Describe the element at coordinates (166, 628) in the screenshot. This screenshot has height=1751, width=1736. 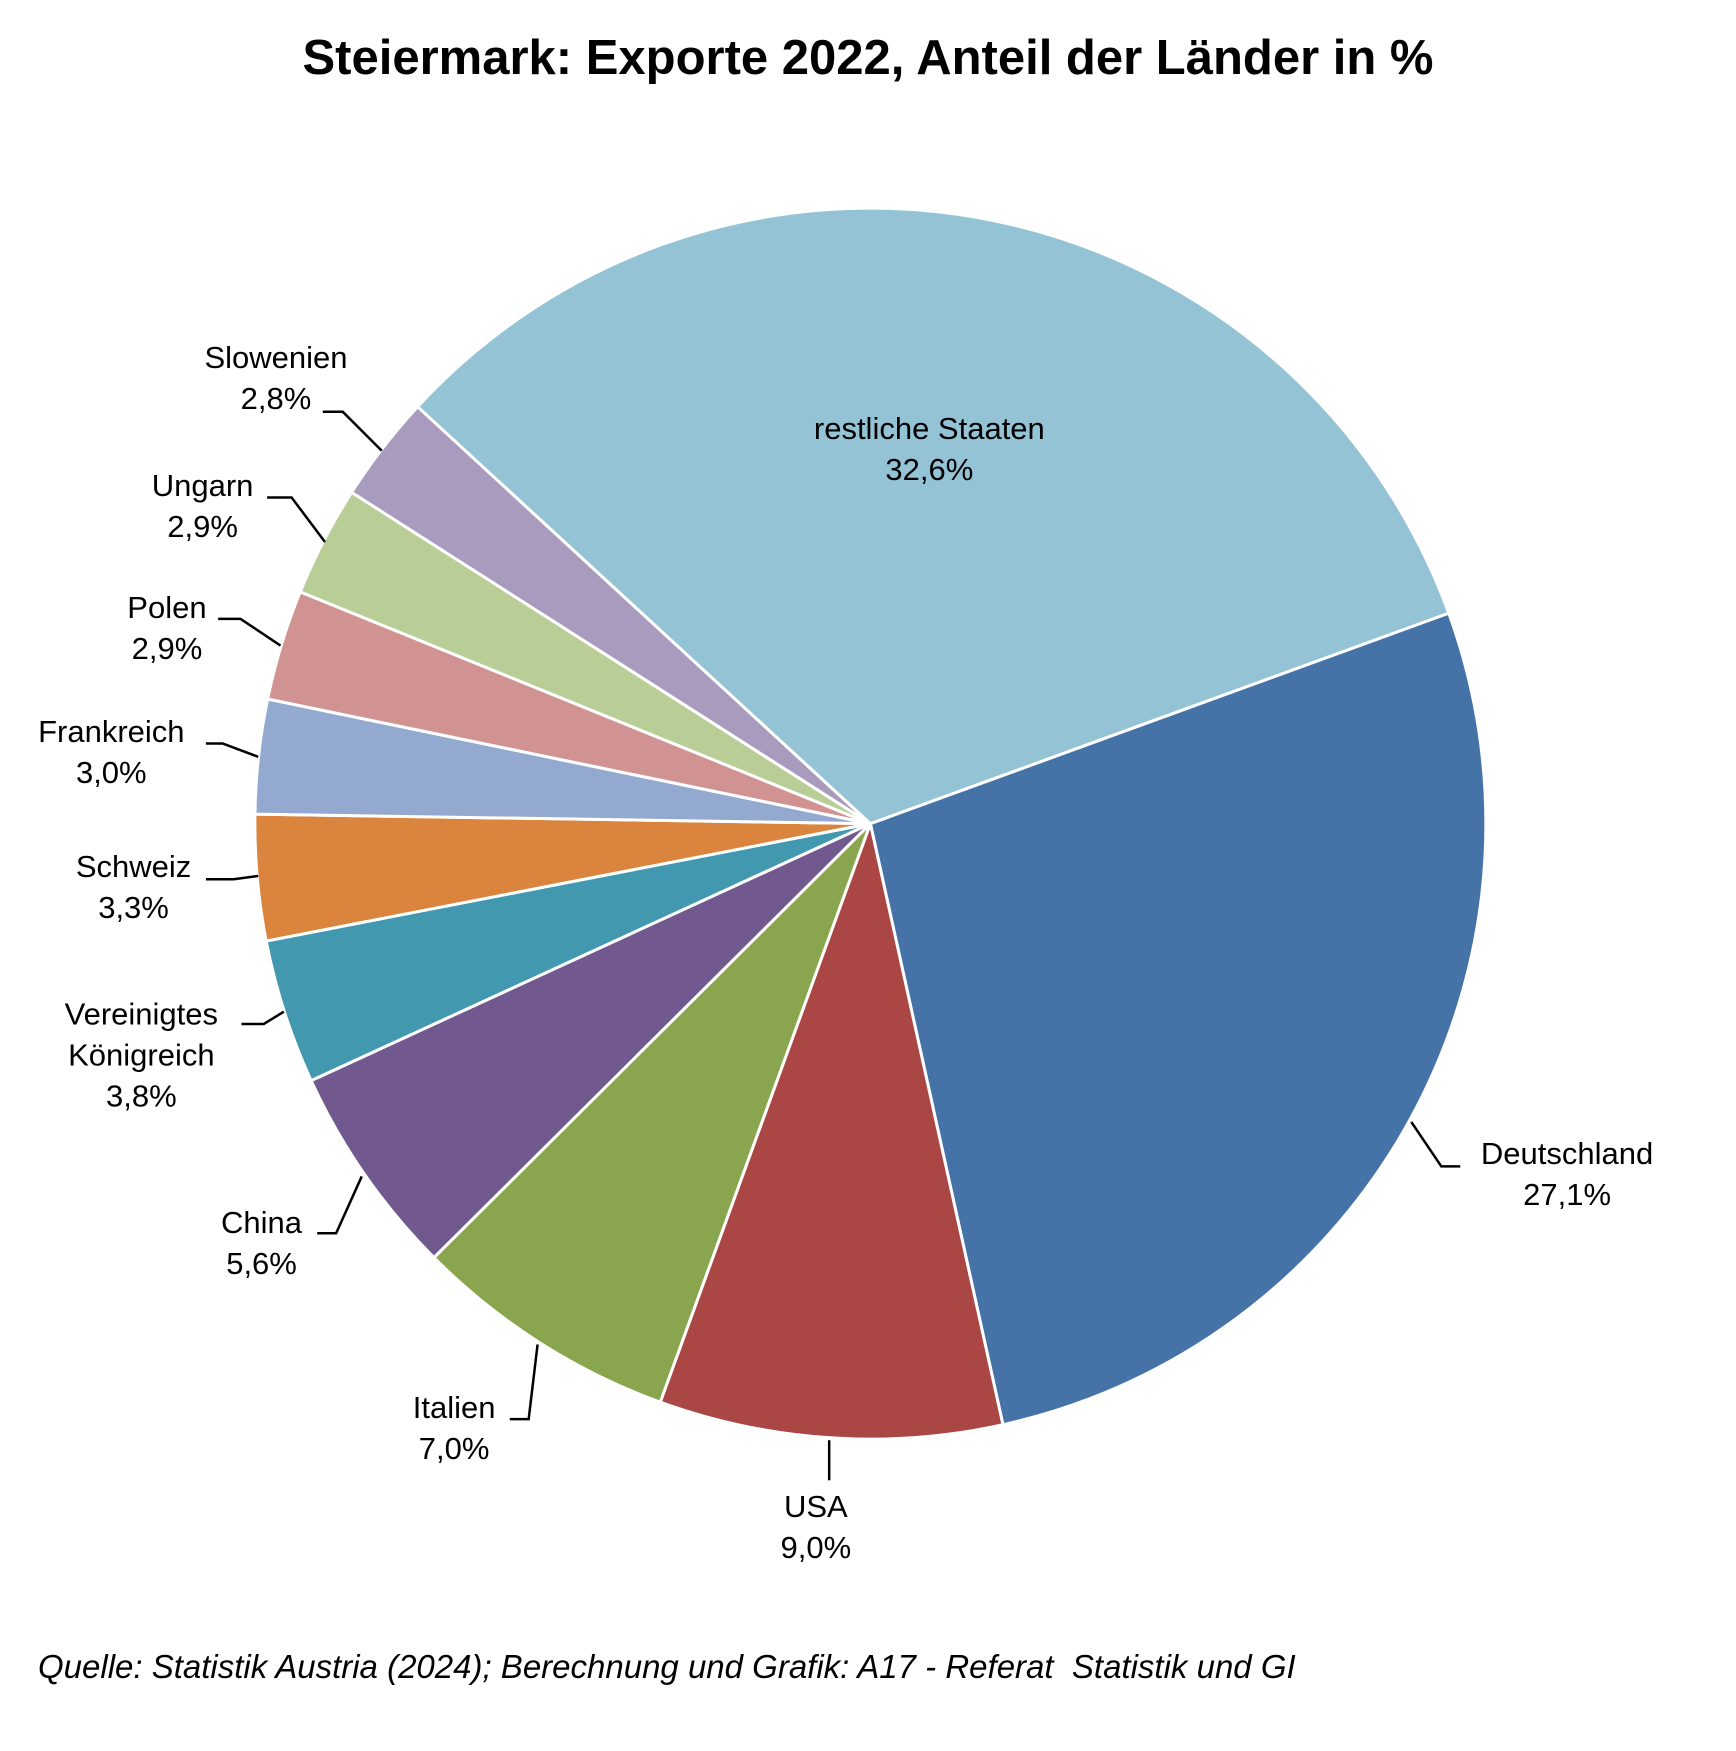
I see `slice-label: Polen 2,9%` at that location.